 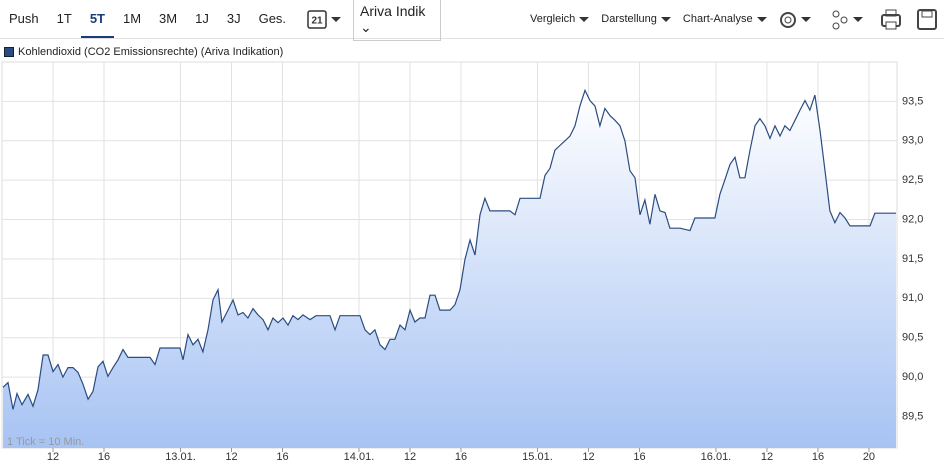 What do you see at coordinates (912, 101) in the screenshot?
I see `y-tick-label: 93,5` at bounding box center [912, 101].